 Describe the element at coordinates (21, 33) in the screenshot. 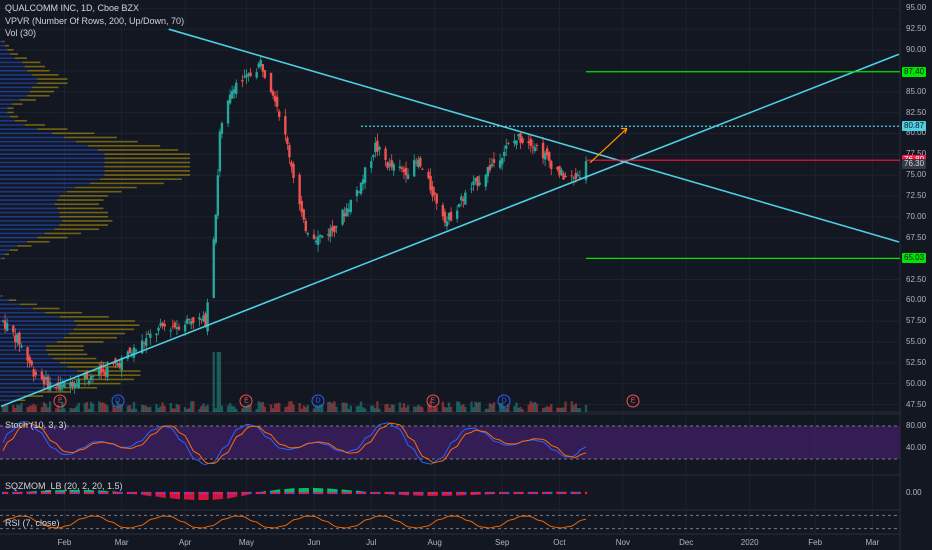

I see `volume-indicator-label: Vol (30)` at that location.